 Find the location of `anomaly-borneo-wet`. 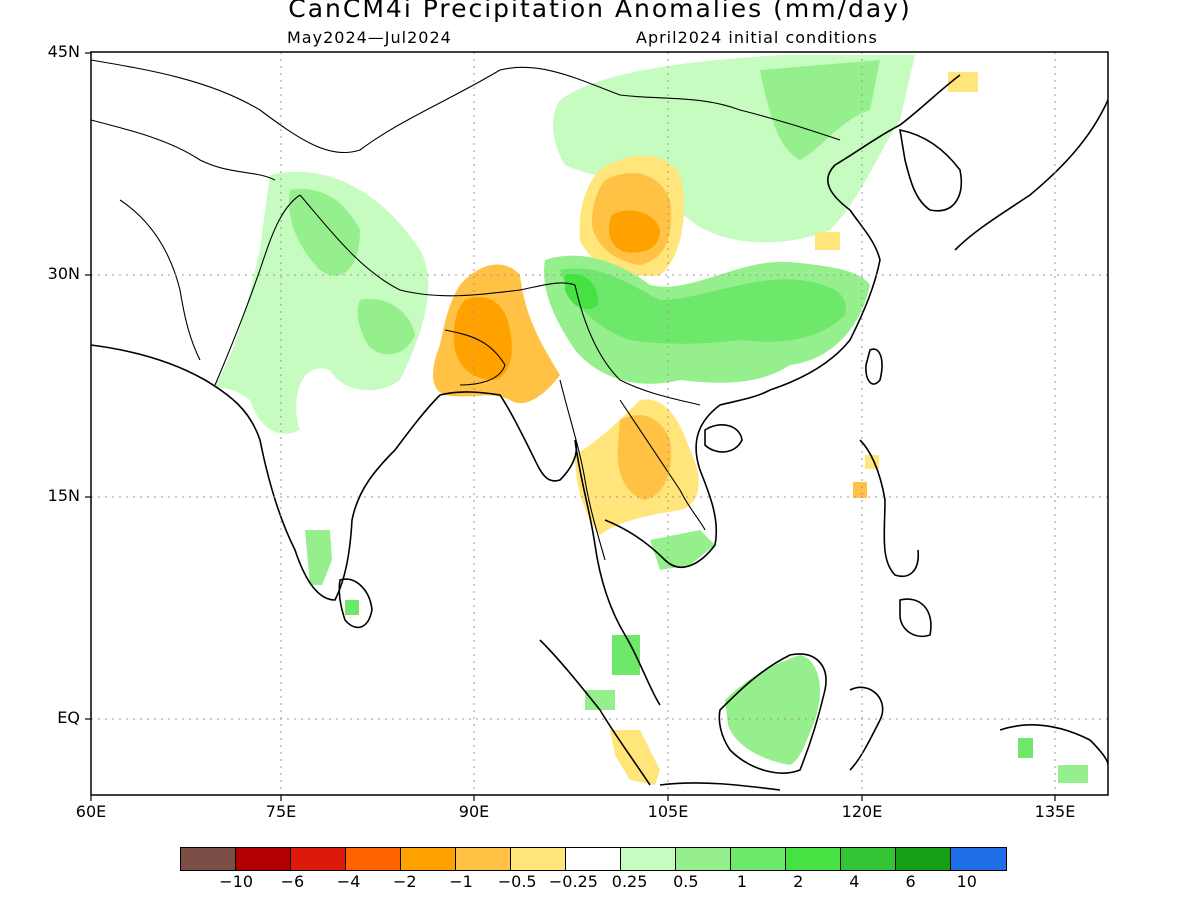

anomaly-borneo-wet is located at coordinates (772, 710).